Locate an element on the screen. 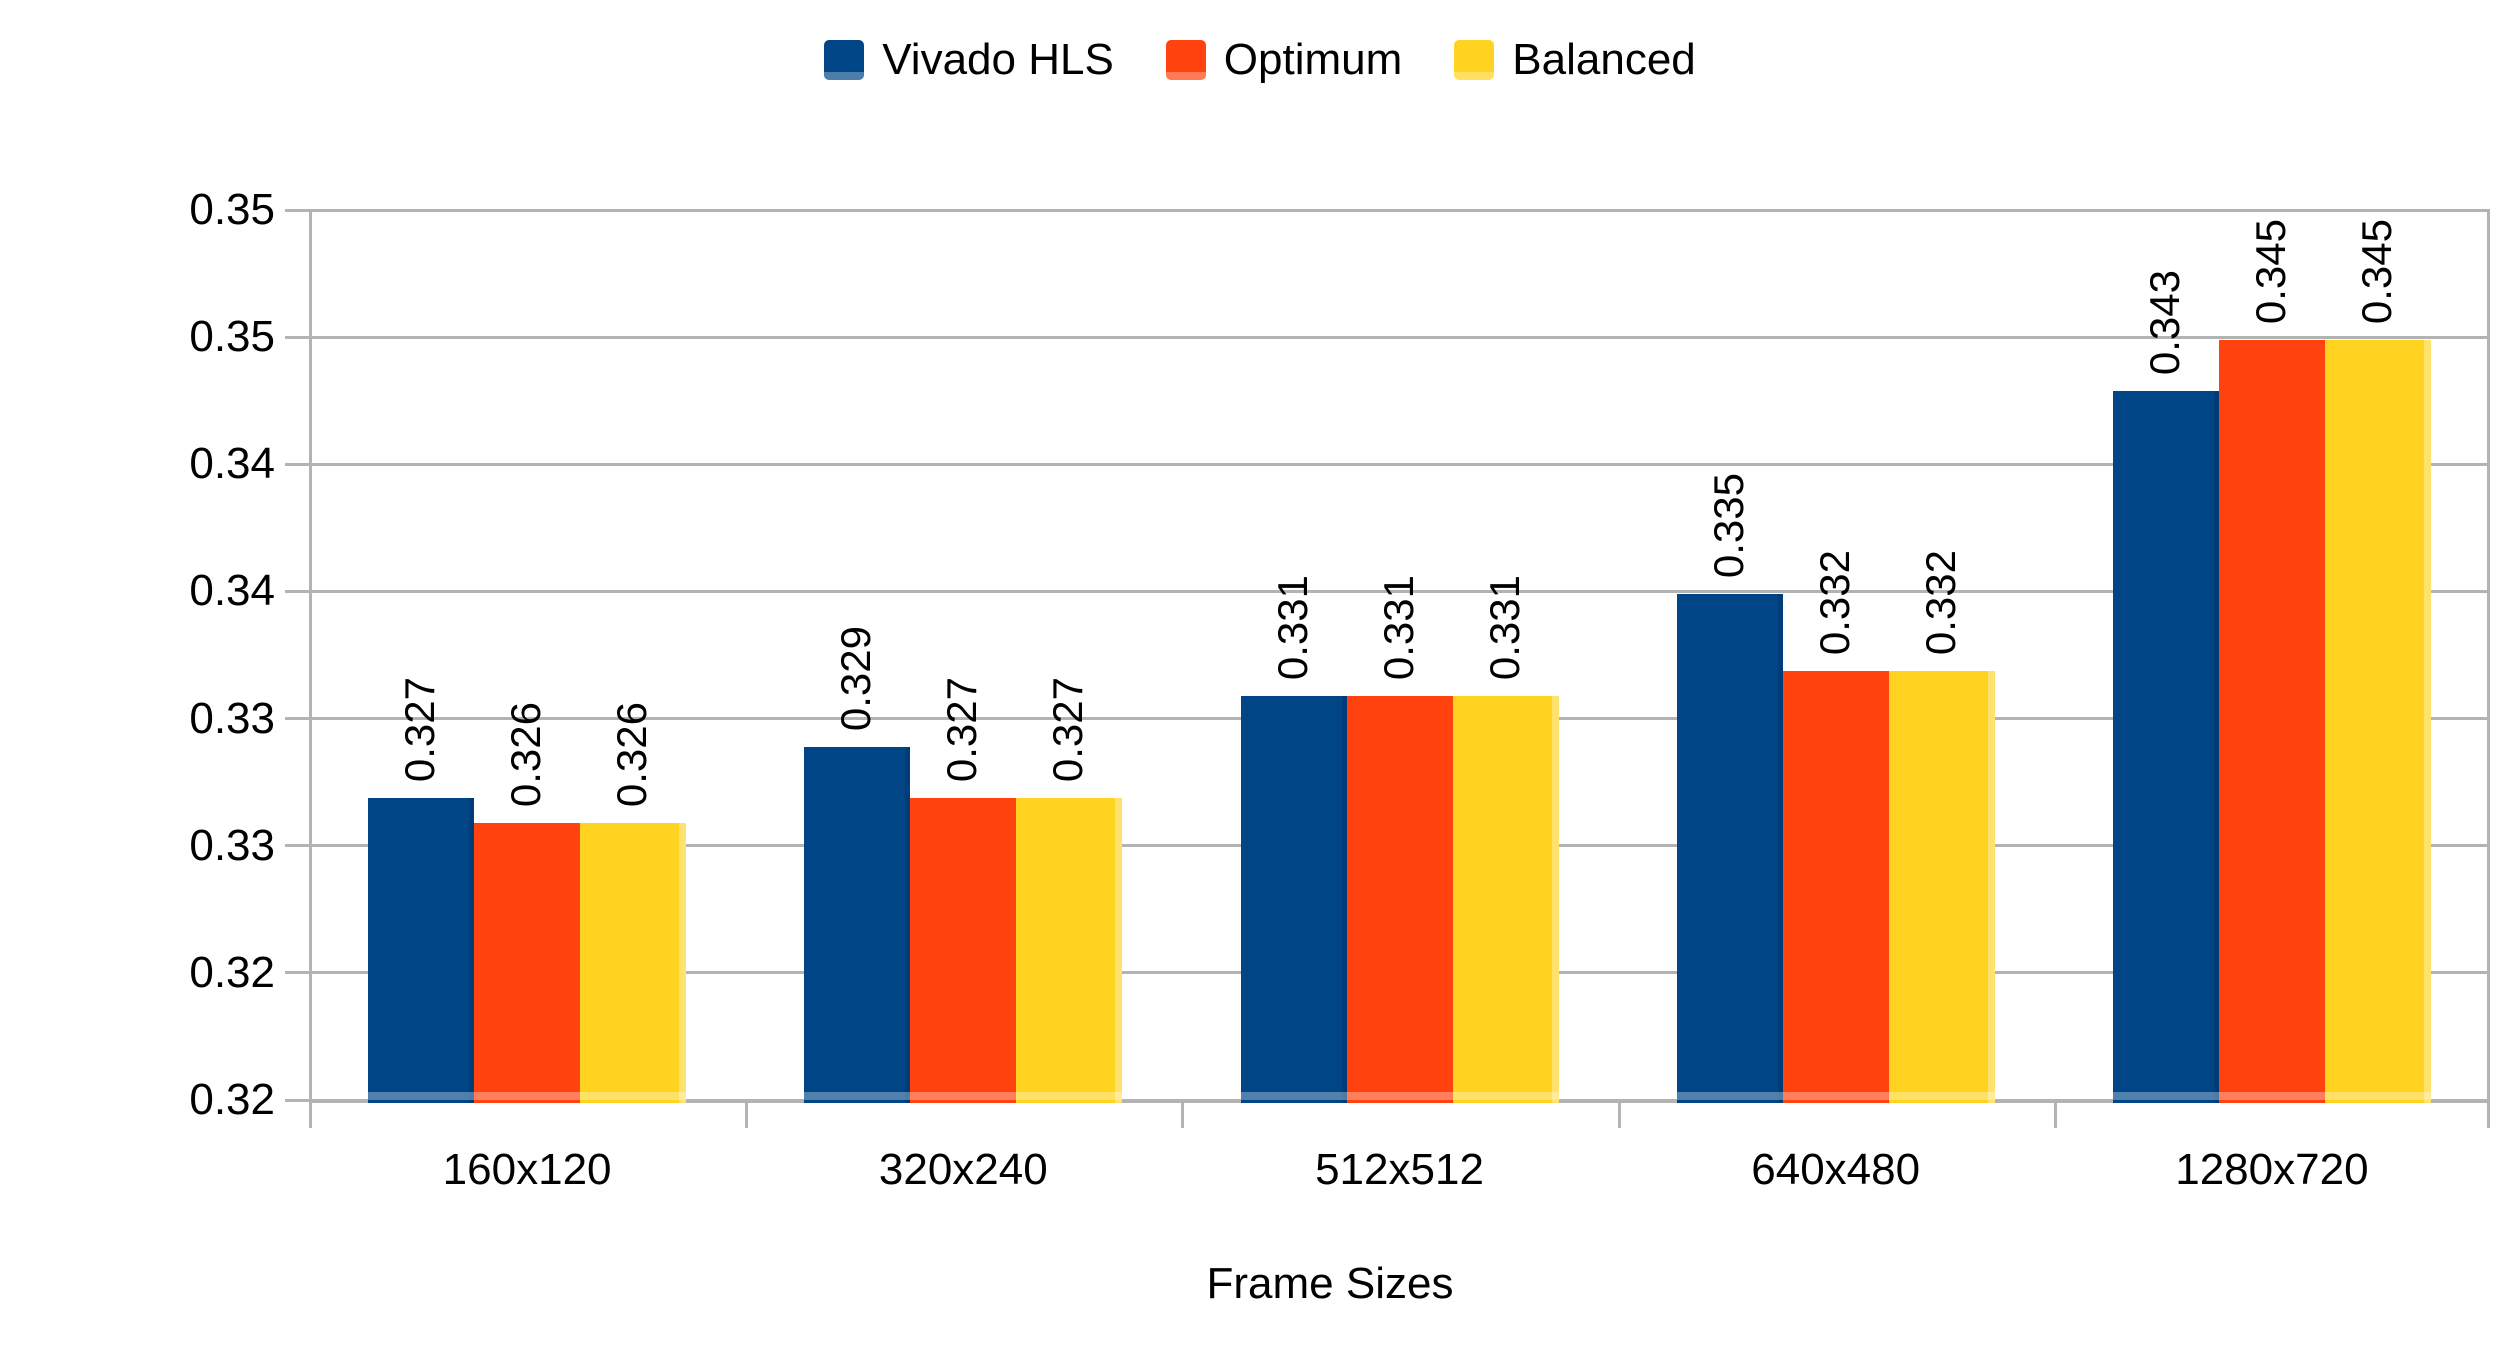 Image resolution: width=2520 pixels, height=1346 pixels. x-category-label-640x480: 640x480 is located at coordinates (1836, 1169).